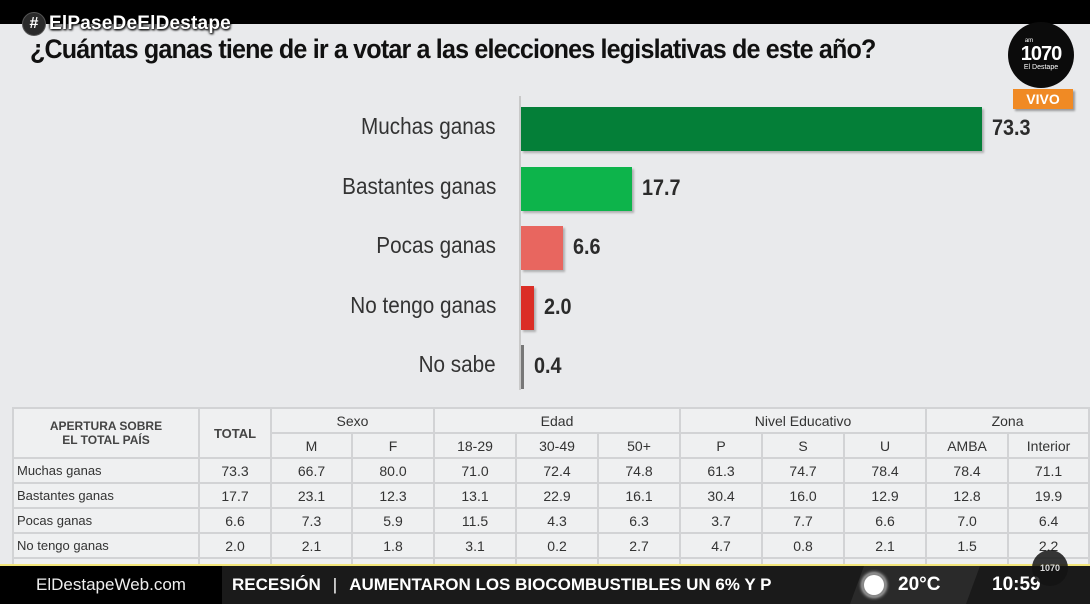 The width and height of the screenshot is (1090, 604). What do you see at coordinates (803, 420) in the screenshot?
I see `group-header: Nivel Educativo` at bounding box center [803, 420].